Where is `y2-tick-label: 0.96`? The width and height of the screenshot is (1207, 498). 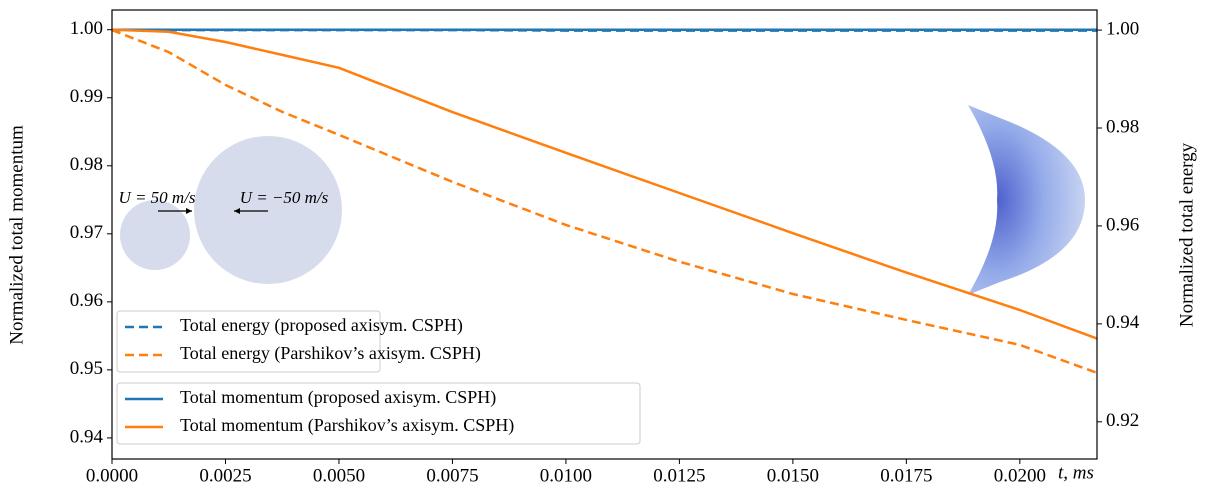
y2-tick-label: 0.96 is located at coordinates (1122, 224).